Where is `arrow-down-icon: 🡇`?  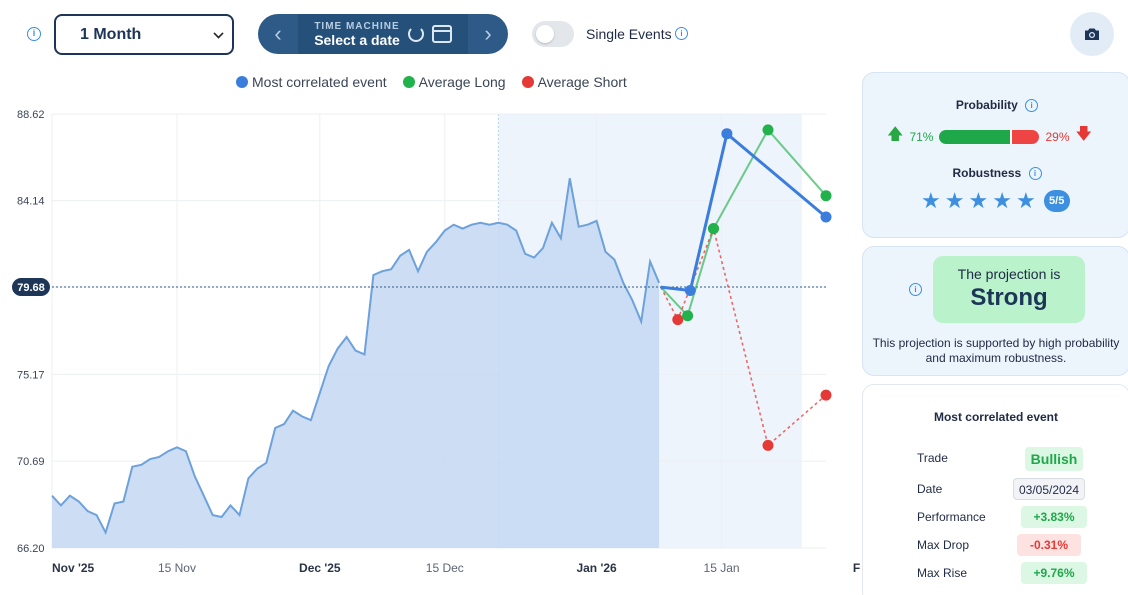 arrow-down-icon: 🡇 is located at coordinates (1083, 134).